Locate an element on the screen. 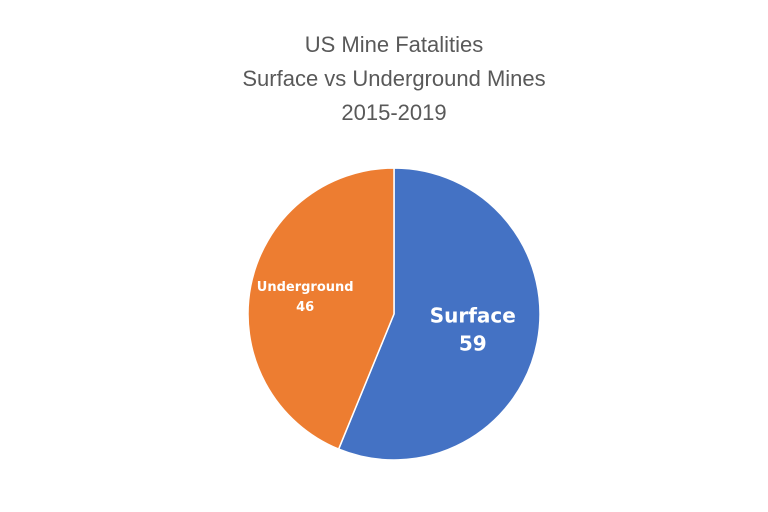 The height and width of the screenshot is (512, 768). chart-title-line-2: Surface vs Underground Mines is located at coordinates (393, 78).